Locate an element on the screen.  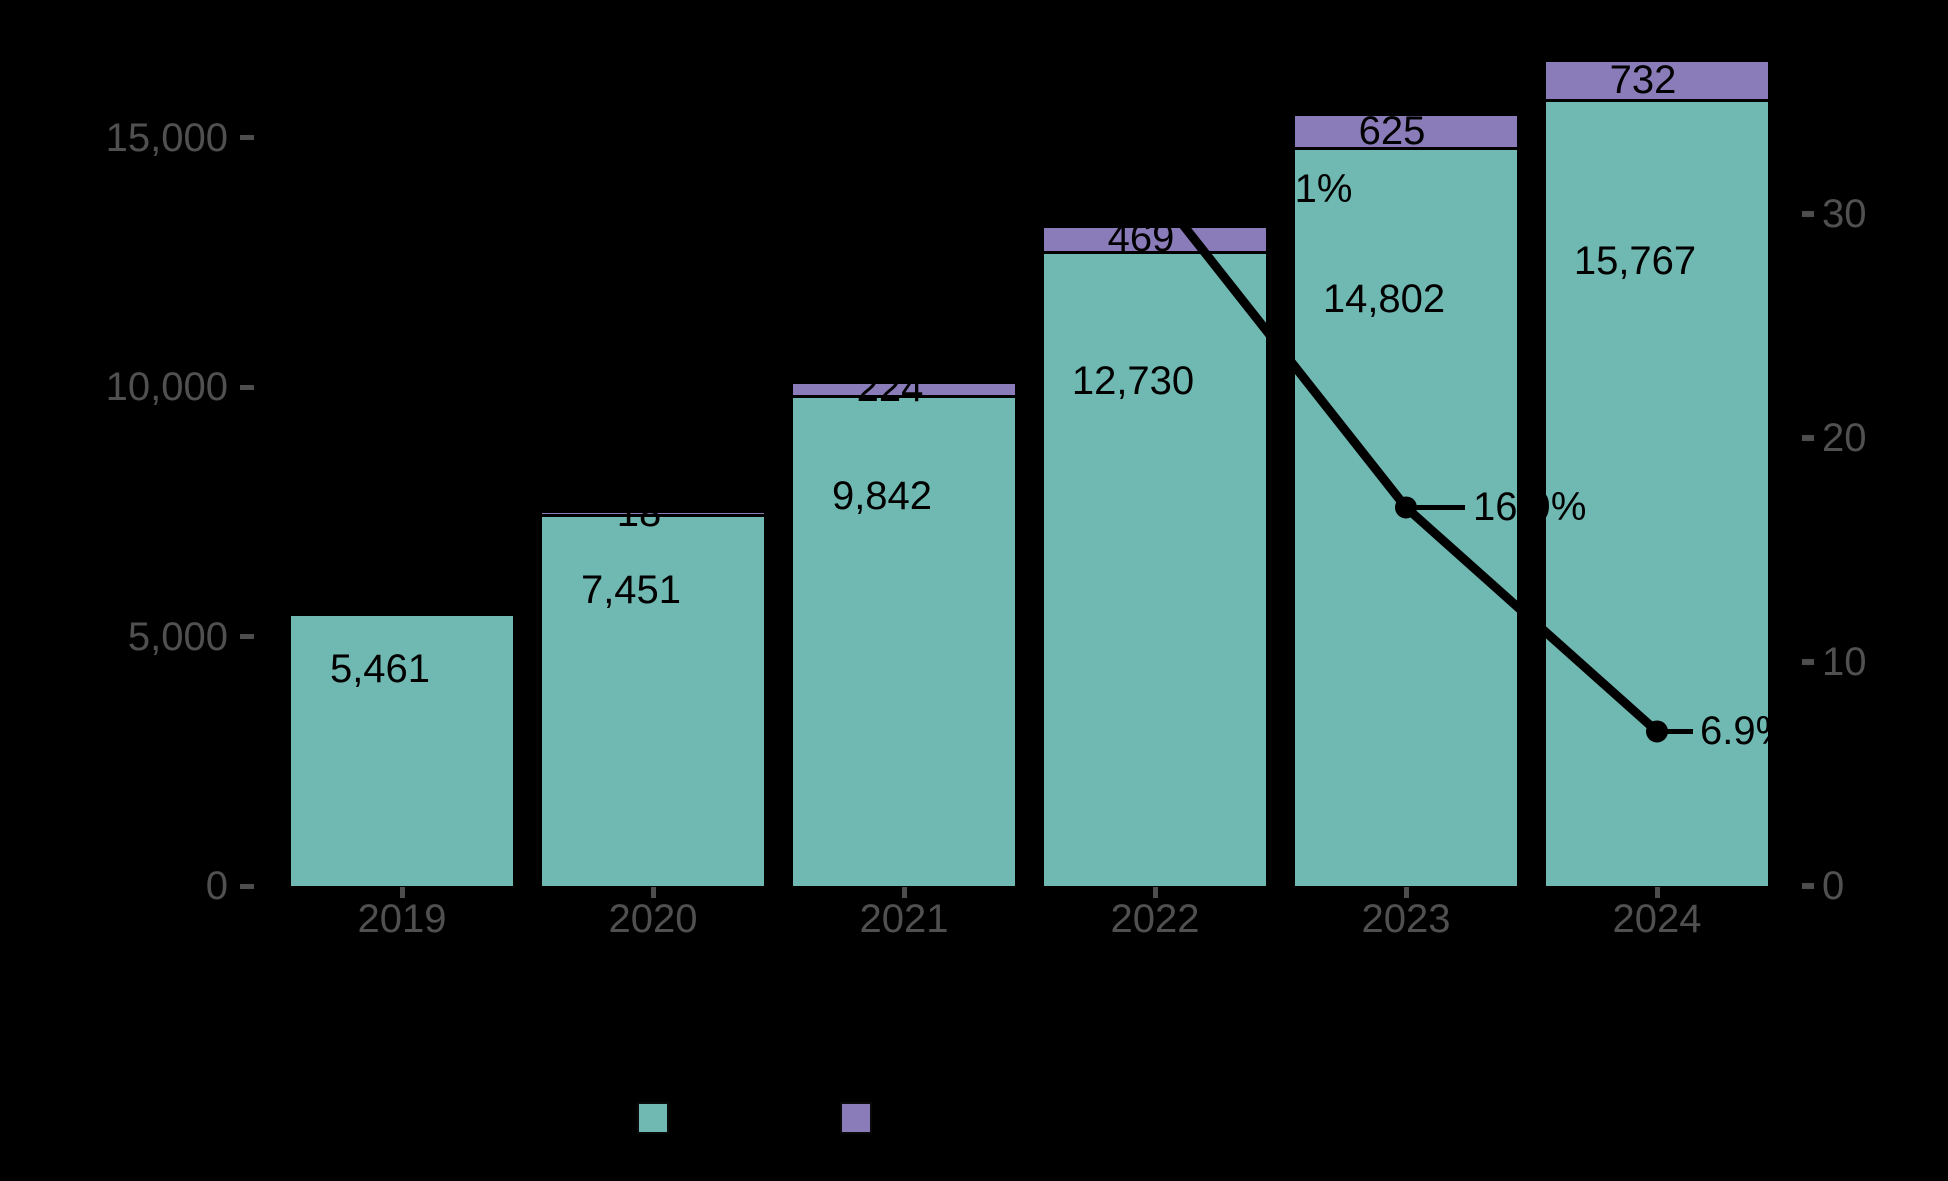
stack-value-label-2023: 625 is located at coordinates (1392, 130).